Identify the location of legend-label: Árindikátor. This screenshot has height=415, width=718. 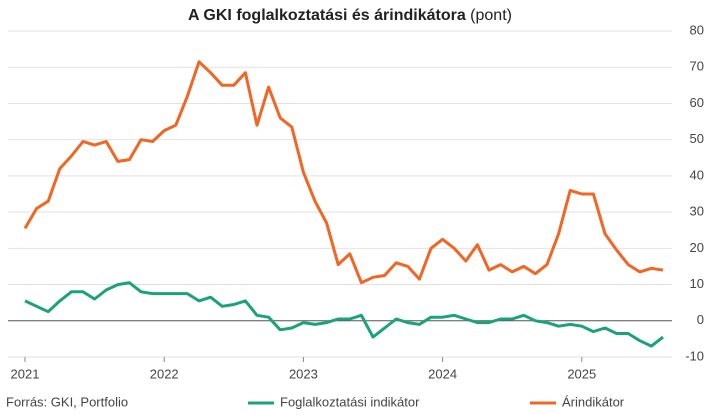
(593, 401).